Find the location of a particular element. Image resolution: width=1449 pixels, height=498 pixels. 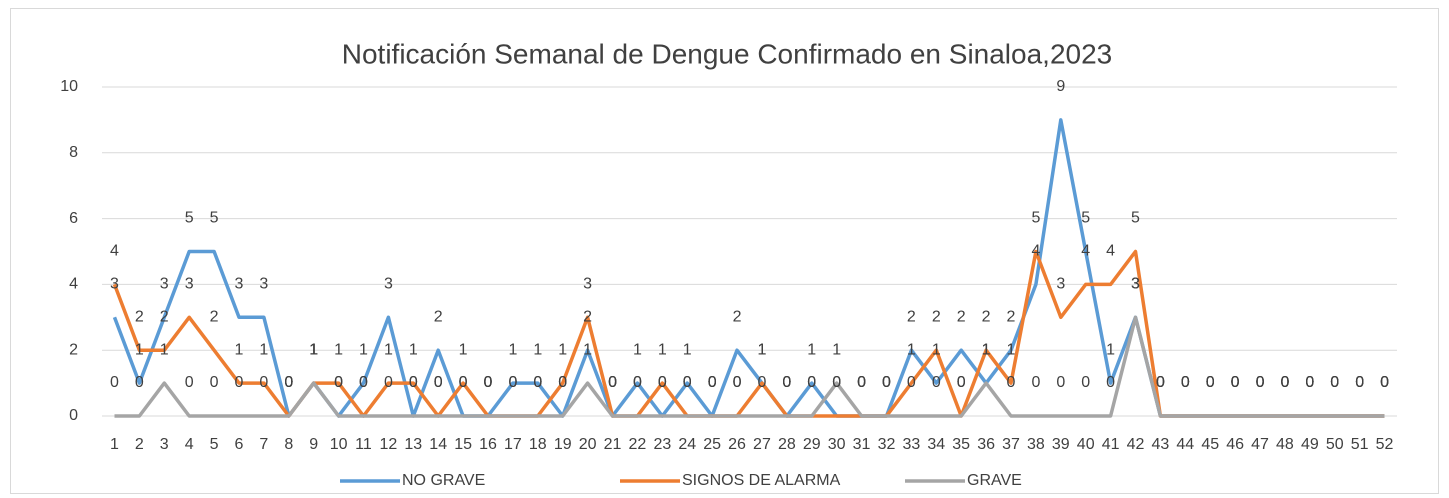

x-tick-label: 24 is located at coordinates (687, 444).